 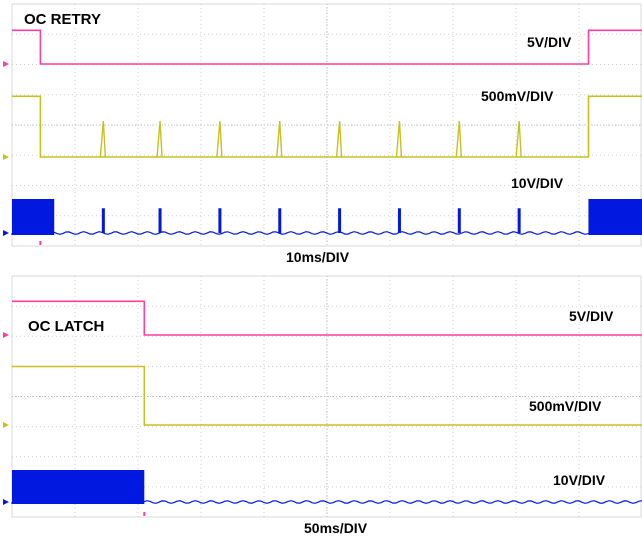 I want to click on series-baseline, so click(x=326, y=233).